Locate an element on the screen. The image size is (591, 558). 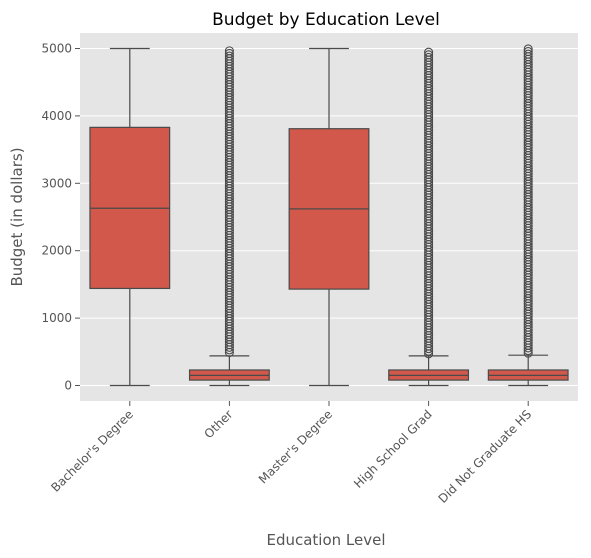
y-tick-label: 3000 is located at coordinates (56, 183).